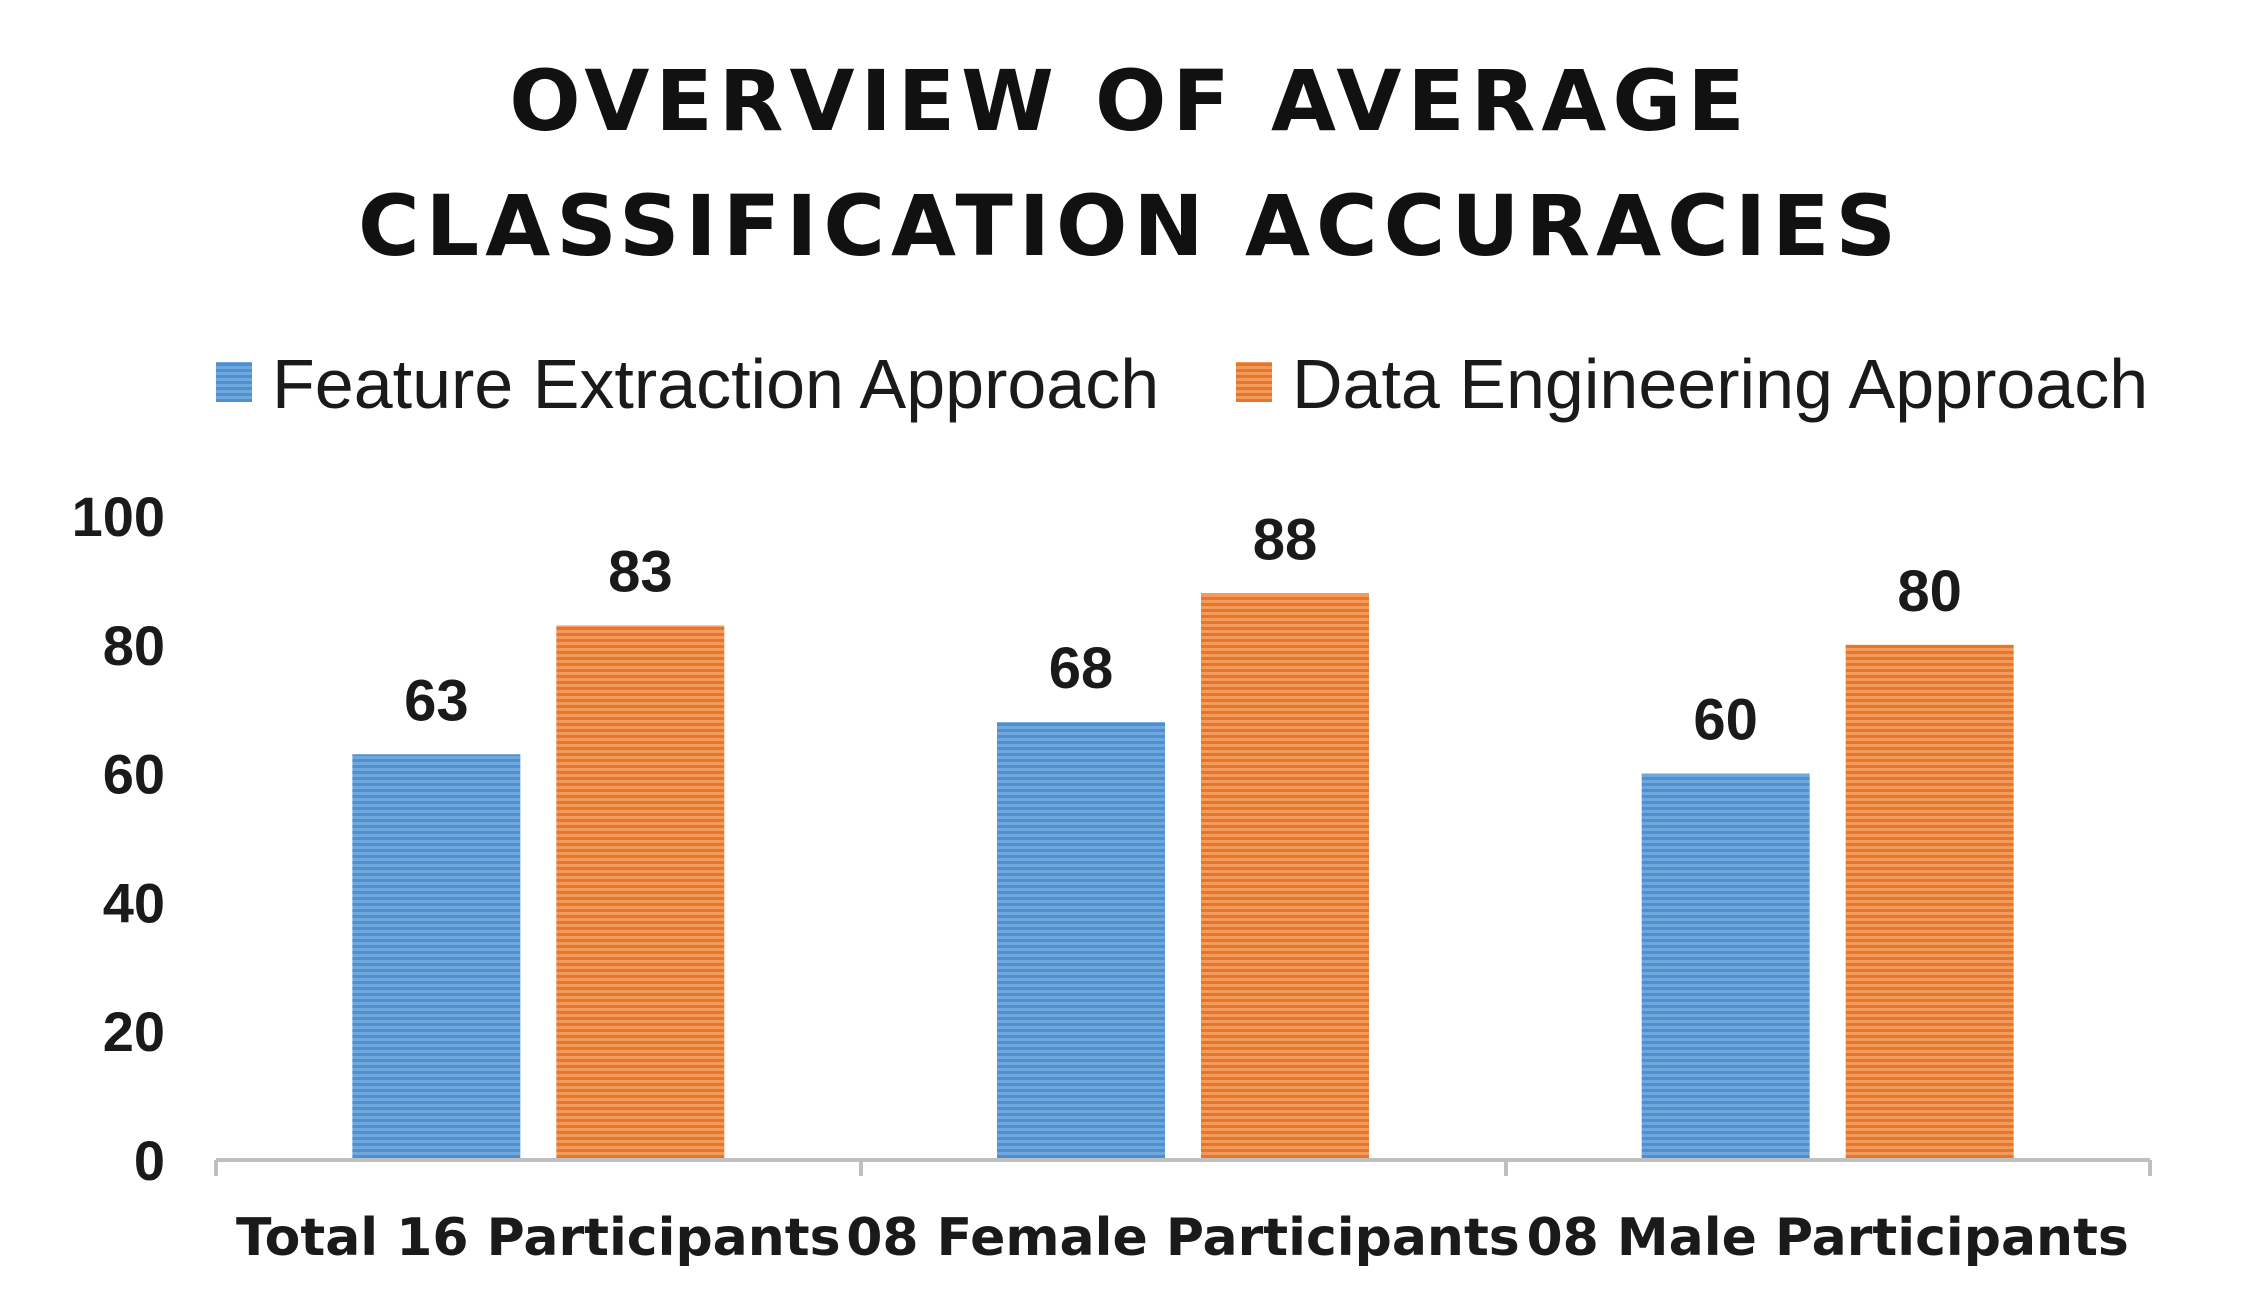  What do you see at coordinates (1285, 539) in the screenshot?
I see `data-label-data-engineering-female: 88` at bounding box center [1285, 539].